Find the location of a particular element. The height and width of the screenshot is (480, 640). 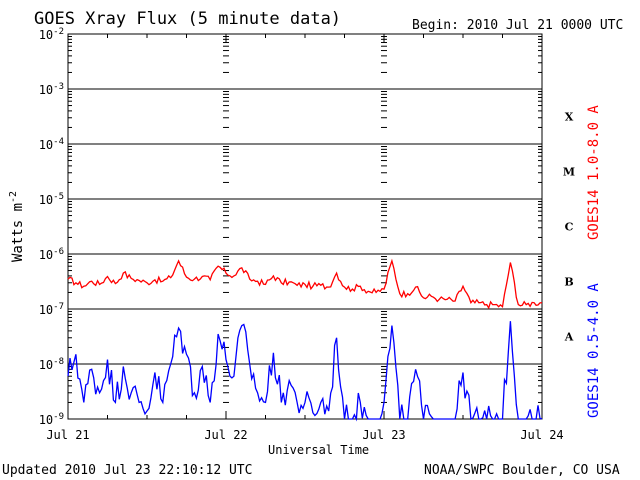

series-label-long: GOES14 1.0-8.0 A is located at coordinates (594, 172).